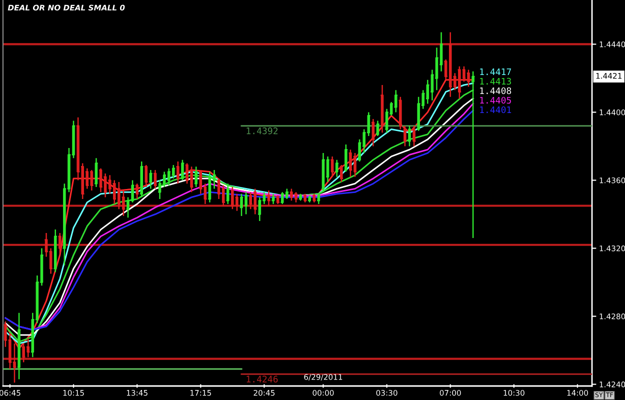 This screenshot has width=625, height=400. I want to click on data-label: 1.4408, so click(496, 90).